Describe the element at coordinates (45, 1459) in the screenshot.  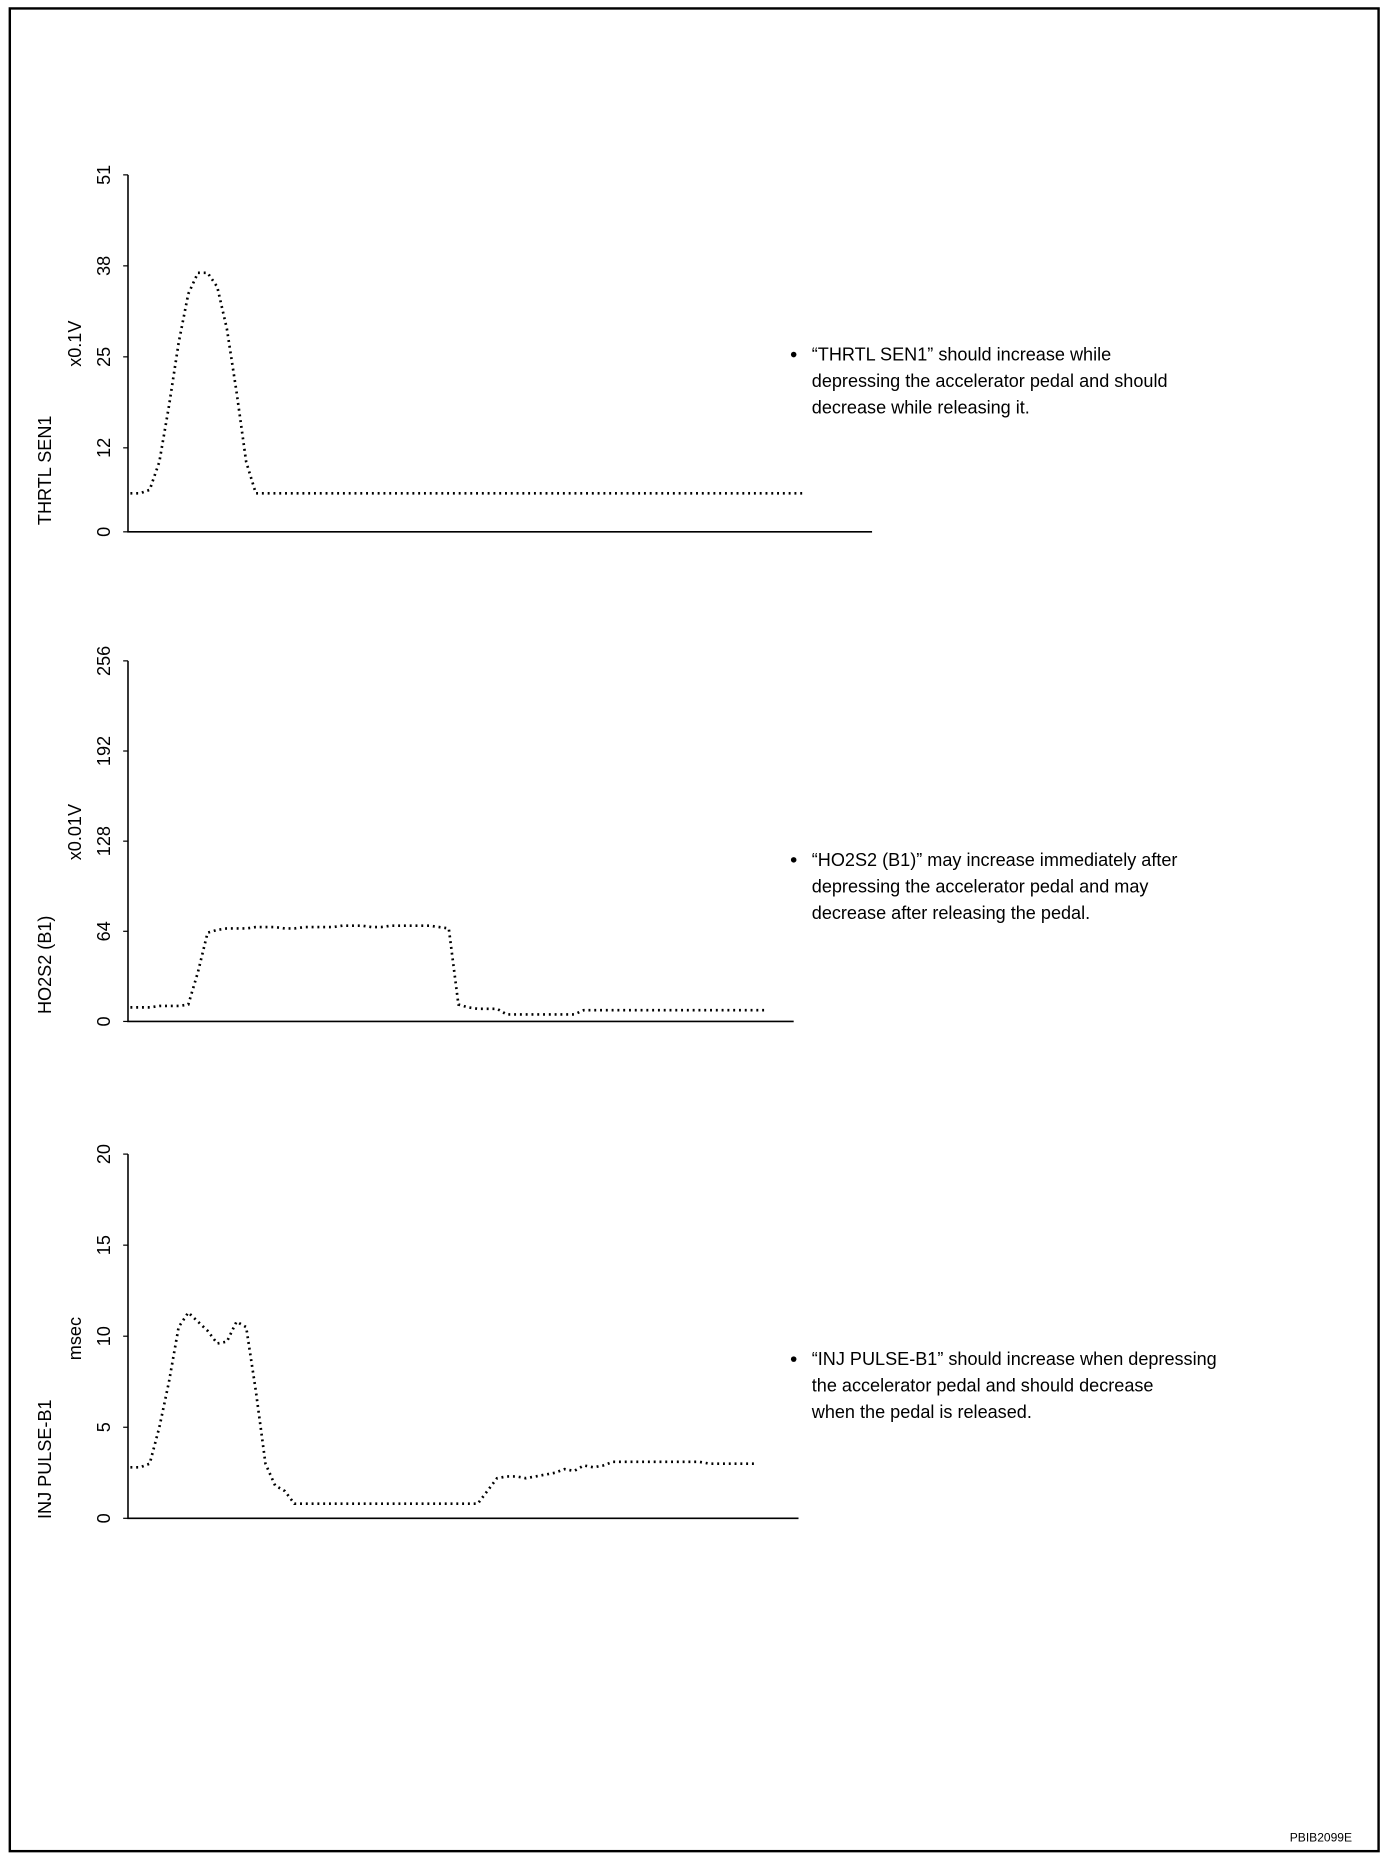
I see `y-axis-label: INJ PULSE-B1` at that location.